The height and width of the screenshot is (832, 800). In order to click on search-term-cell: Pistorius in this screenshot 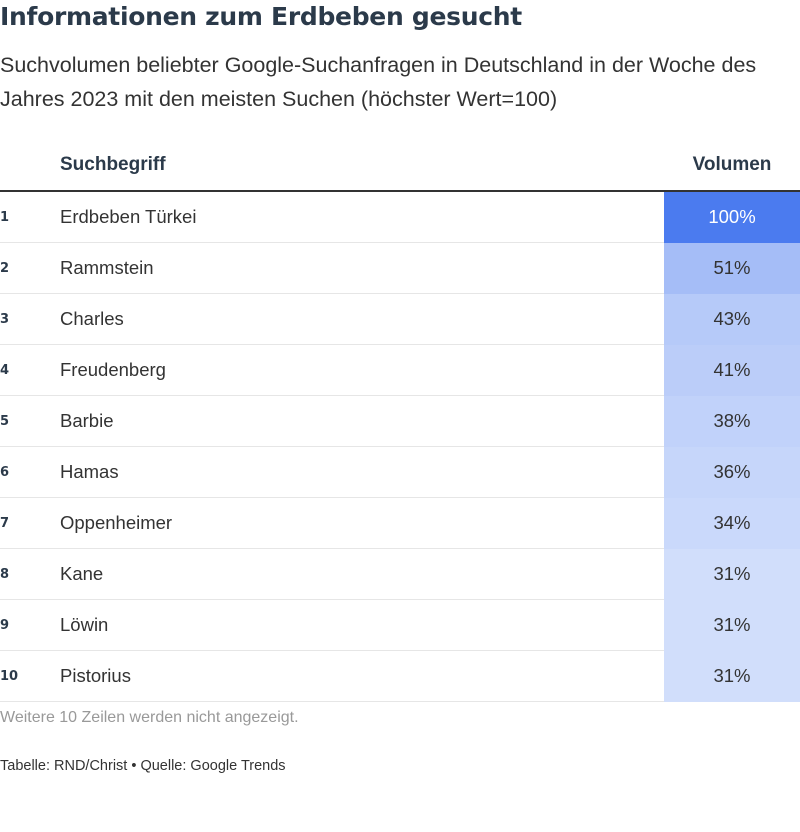, I will do `click(362, 676)`.